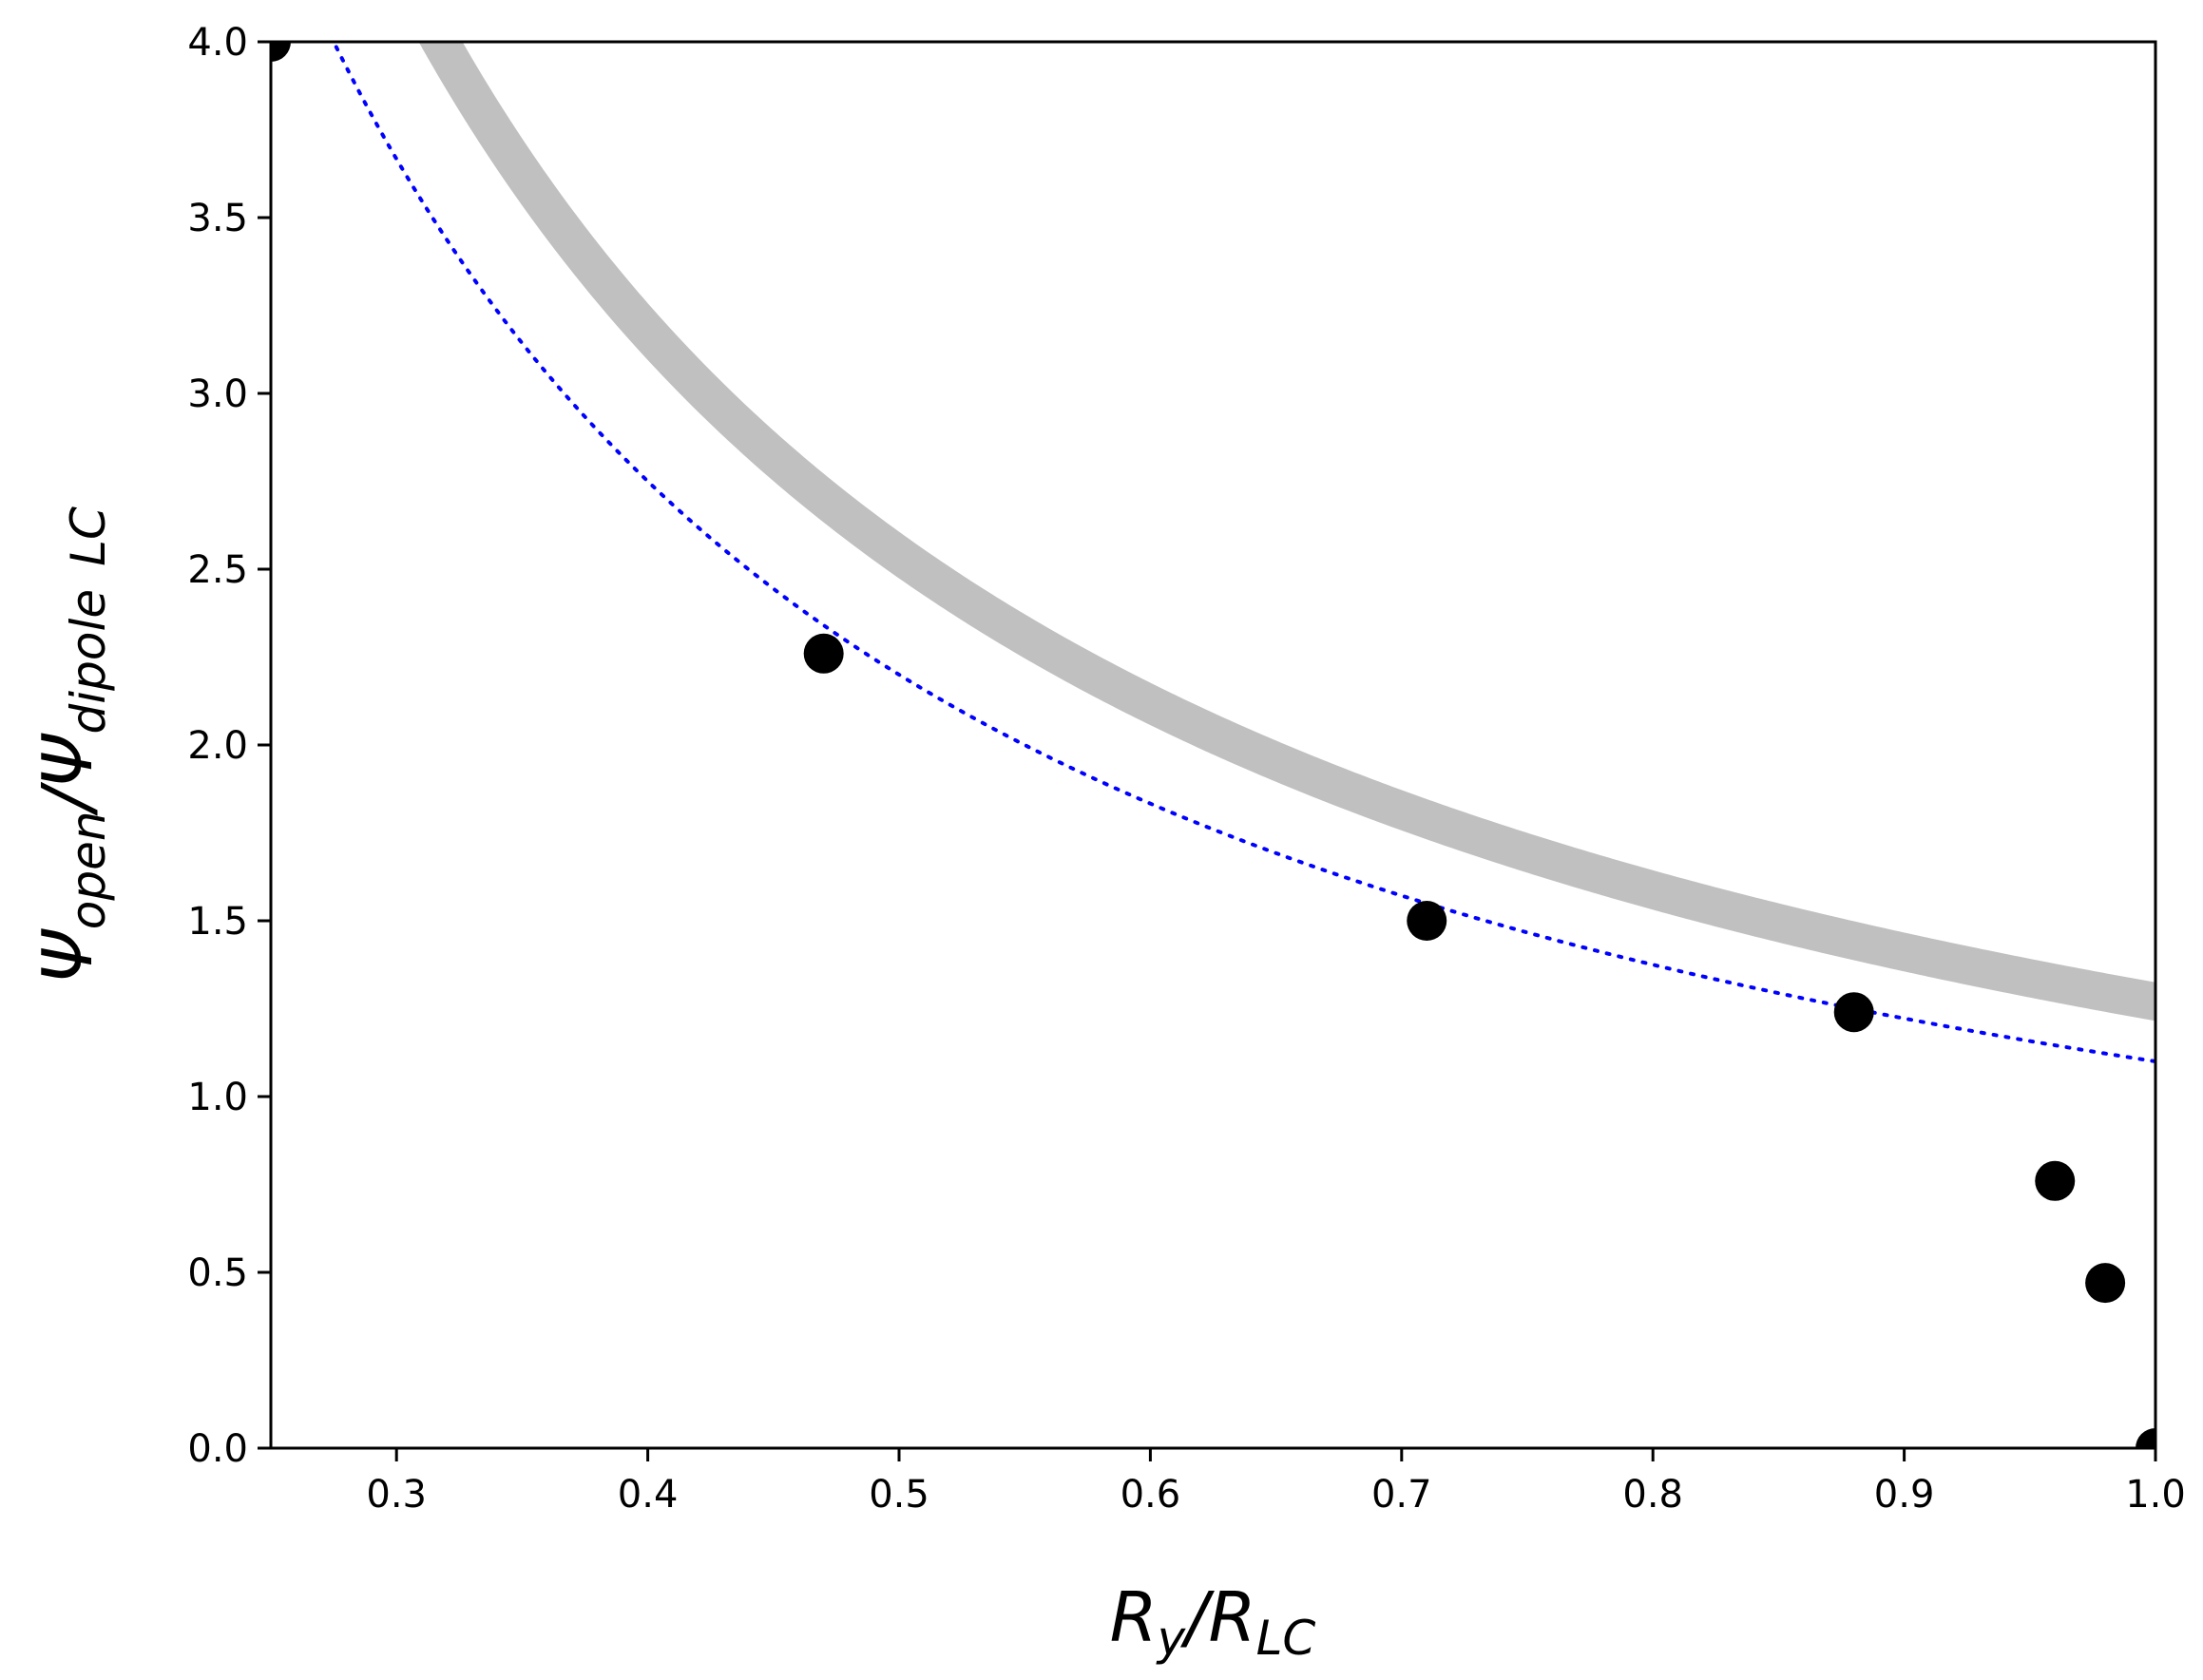 This screenshot has width=2203, height=1680. I want to click on y-tick-label-8: 4.0, so click(217, 43).